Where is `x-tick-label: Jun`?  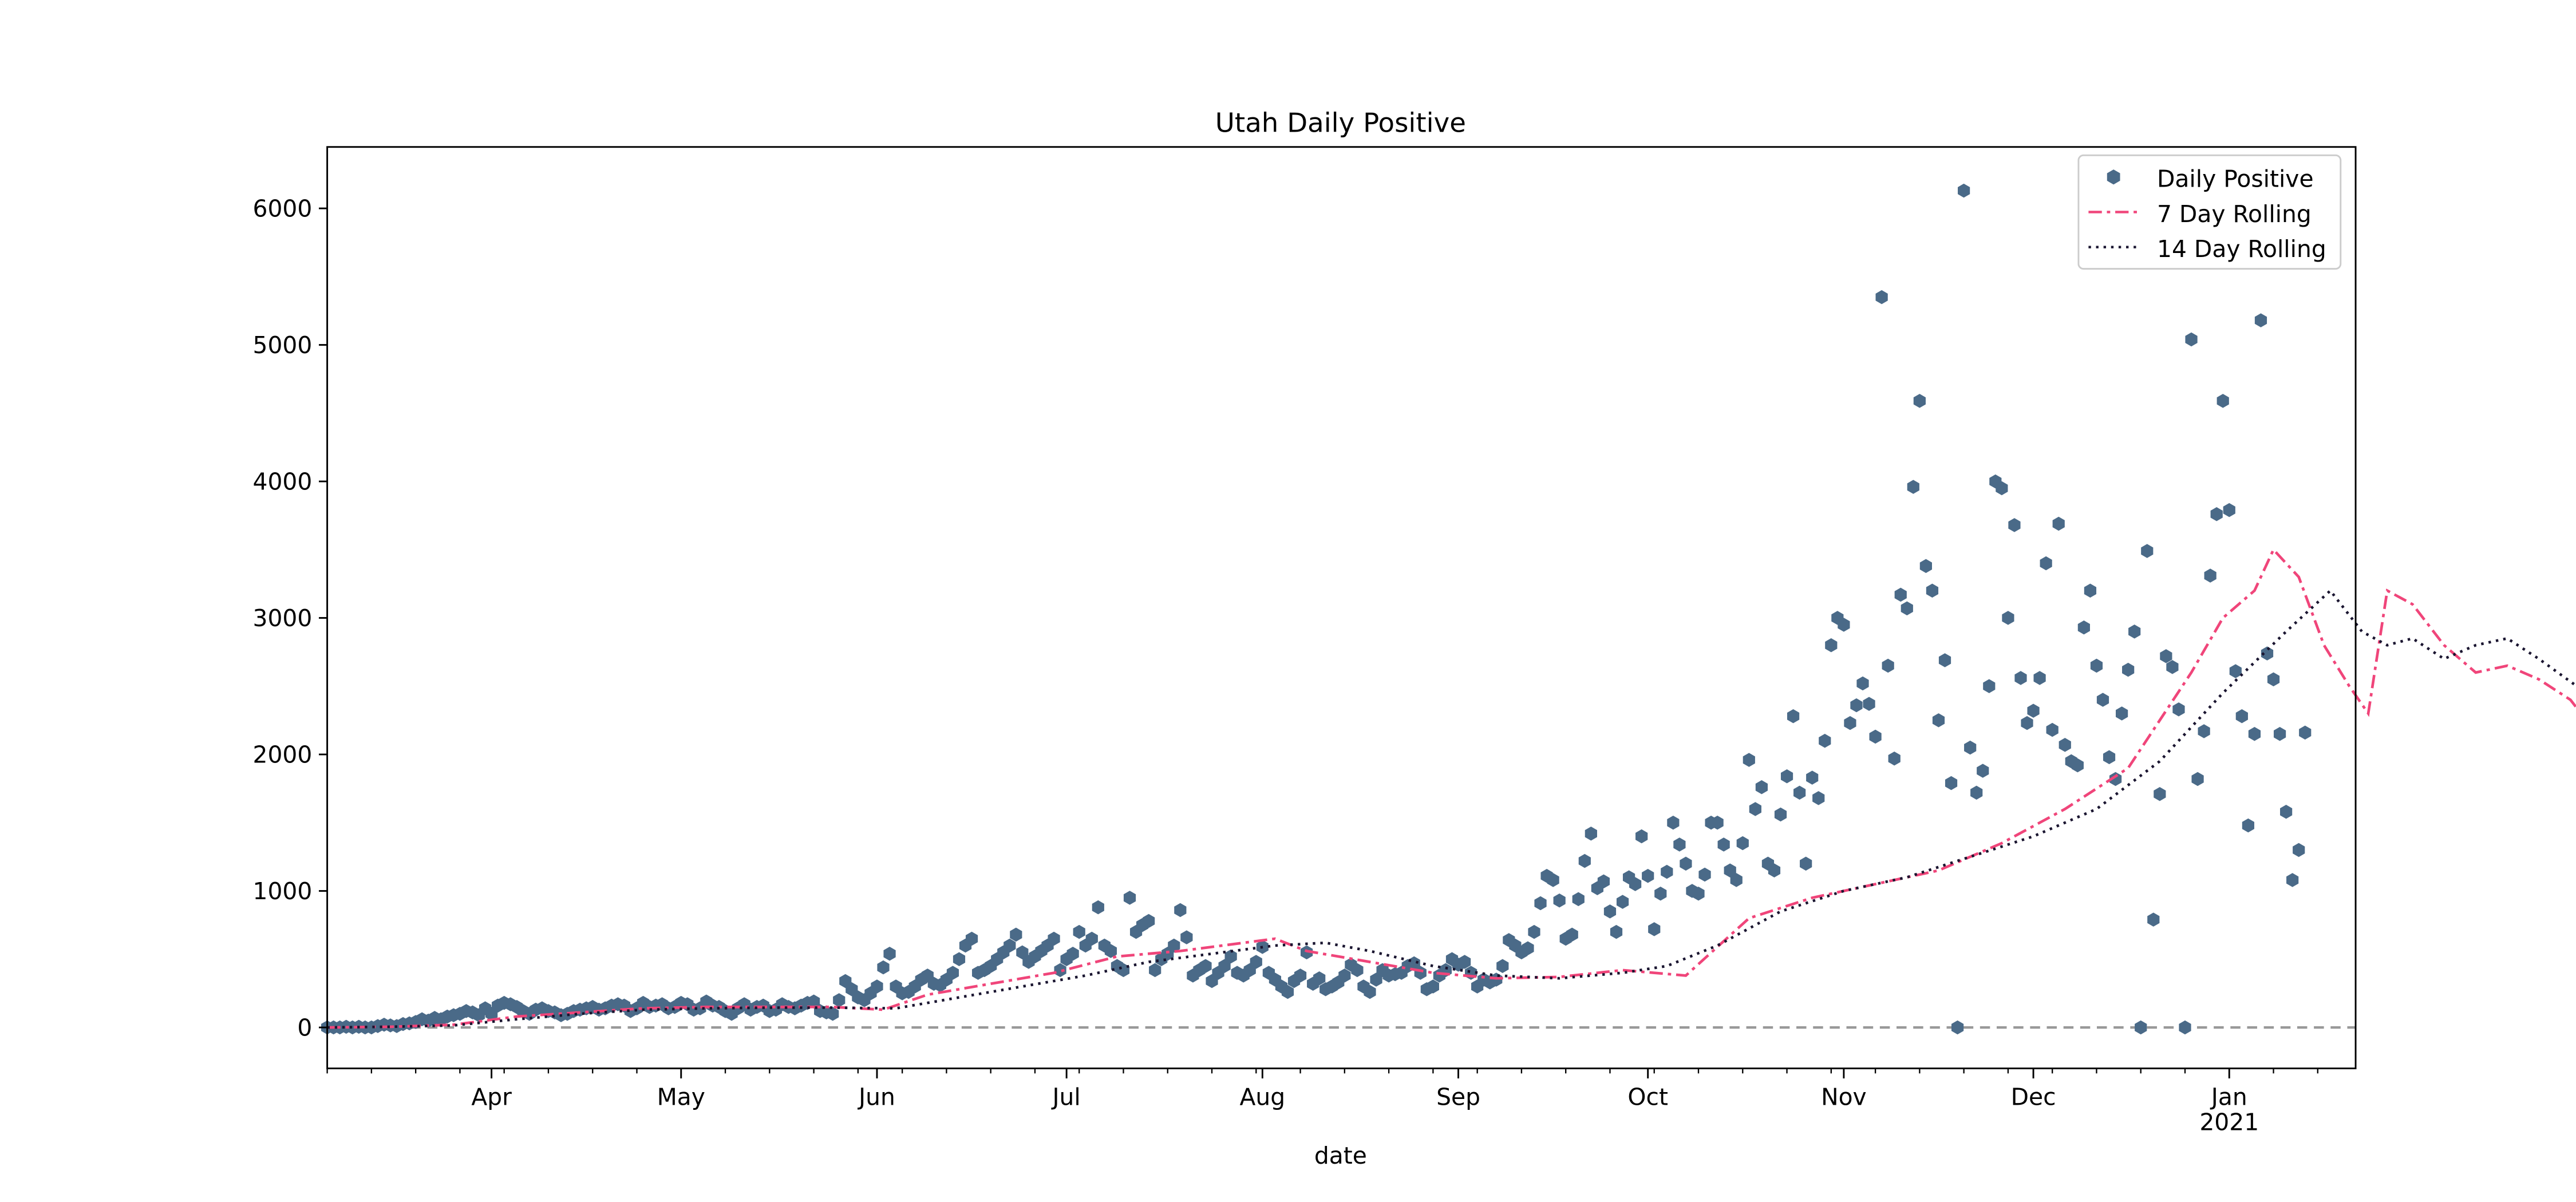
x-tick-label: Jun is located at coordinates (876, 1097).